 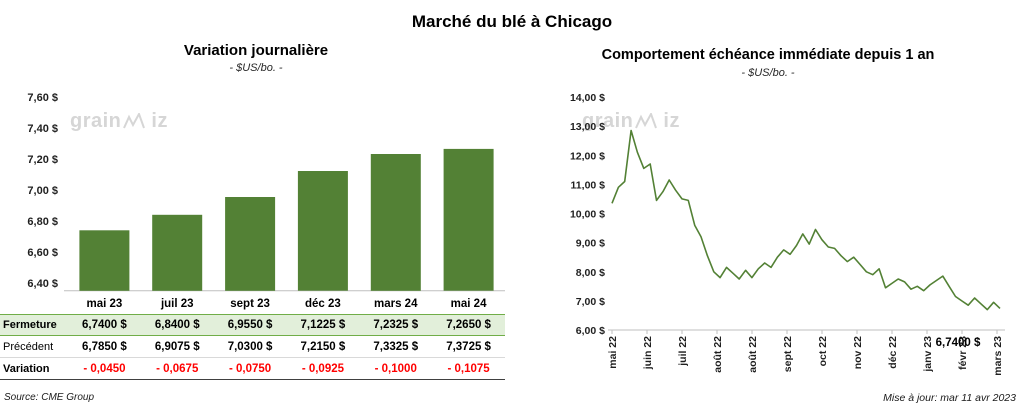 I want to click on line-y-tick-label: 8,00 $, so click(x=590, y=273).